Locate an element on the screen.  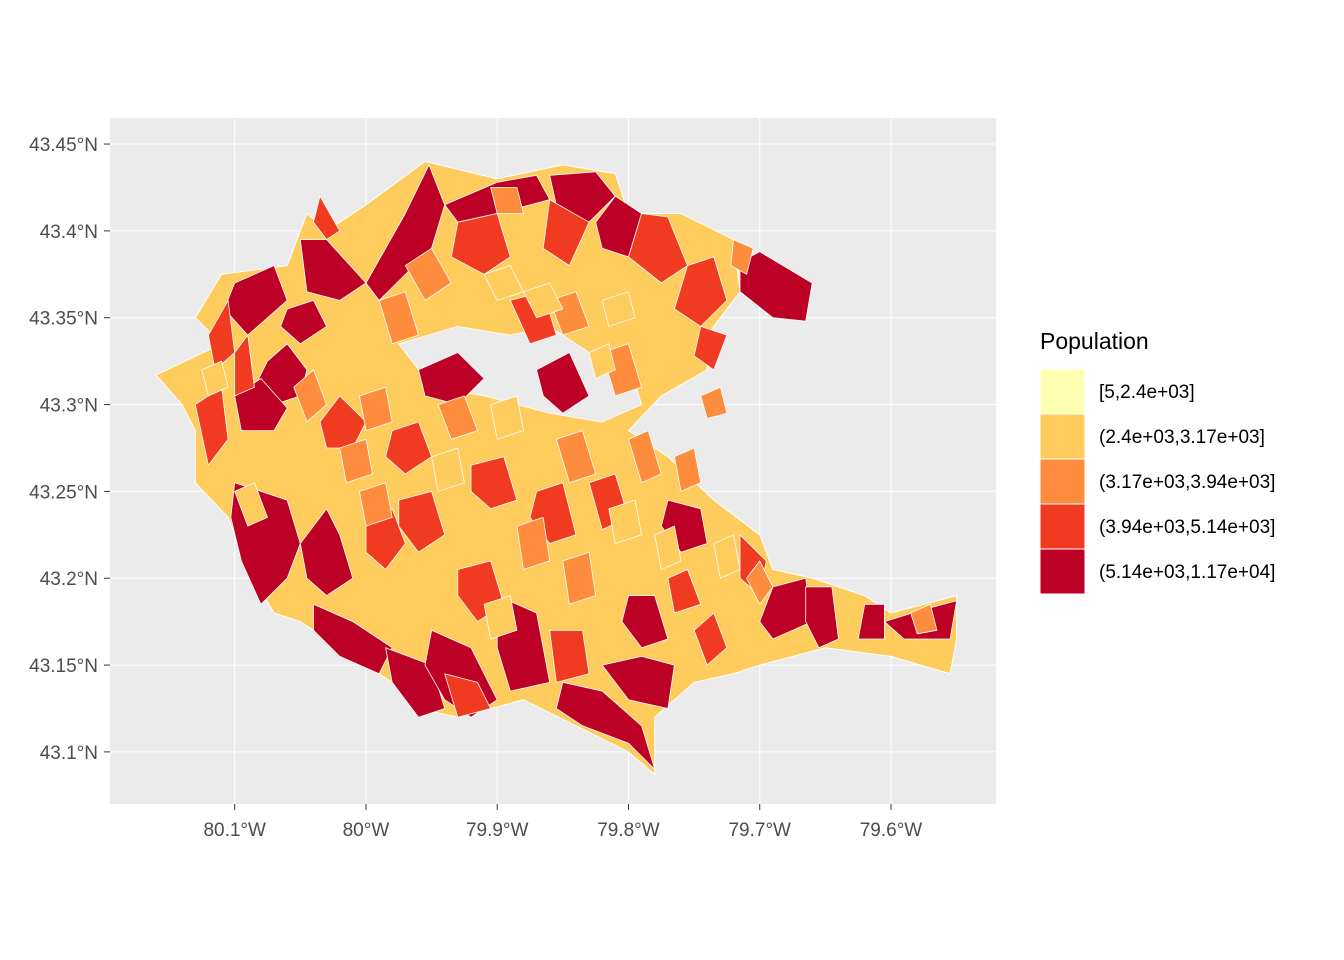
x-tick-label-3: 79.8°W is located at coordinates (628, 830).